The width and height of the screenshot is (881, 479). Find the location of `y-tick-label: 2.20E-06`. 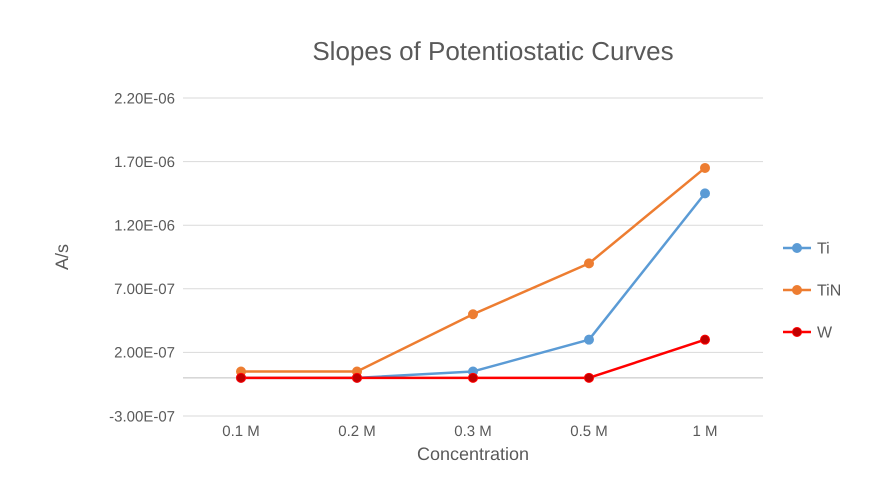

y-tick-label: 2.20E-06 is located at coordinates (144, 99).